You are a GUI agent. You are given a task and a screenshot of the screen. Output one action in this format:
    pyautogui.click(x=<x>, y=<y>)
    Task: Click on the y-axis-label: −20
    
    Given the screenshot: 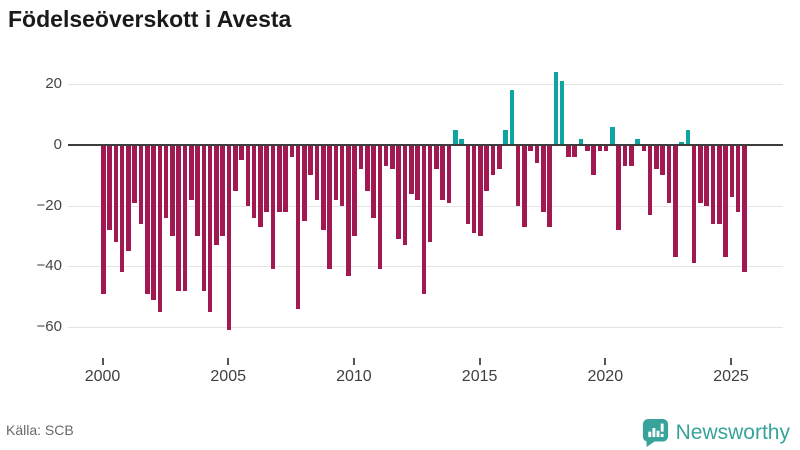 What is the action you would take?
    pyautogui.click(x=49, y=205)
    